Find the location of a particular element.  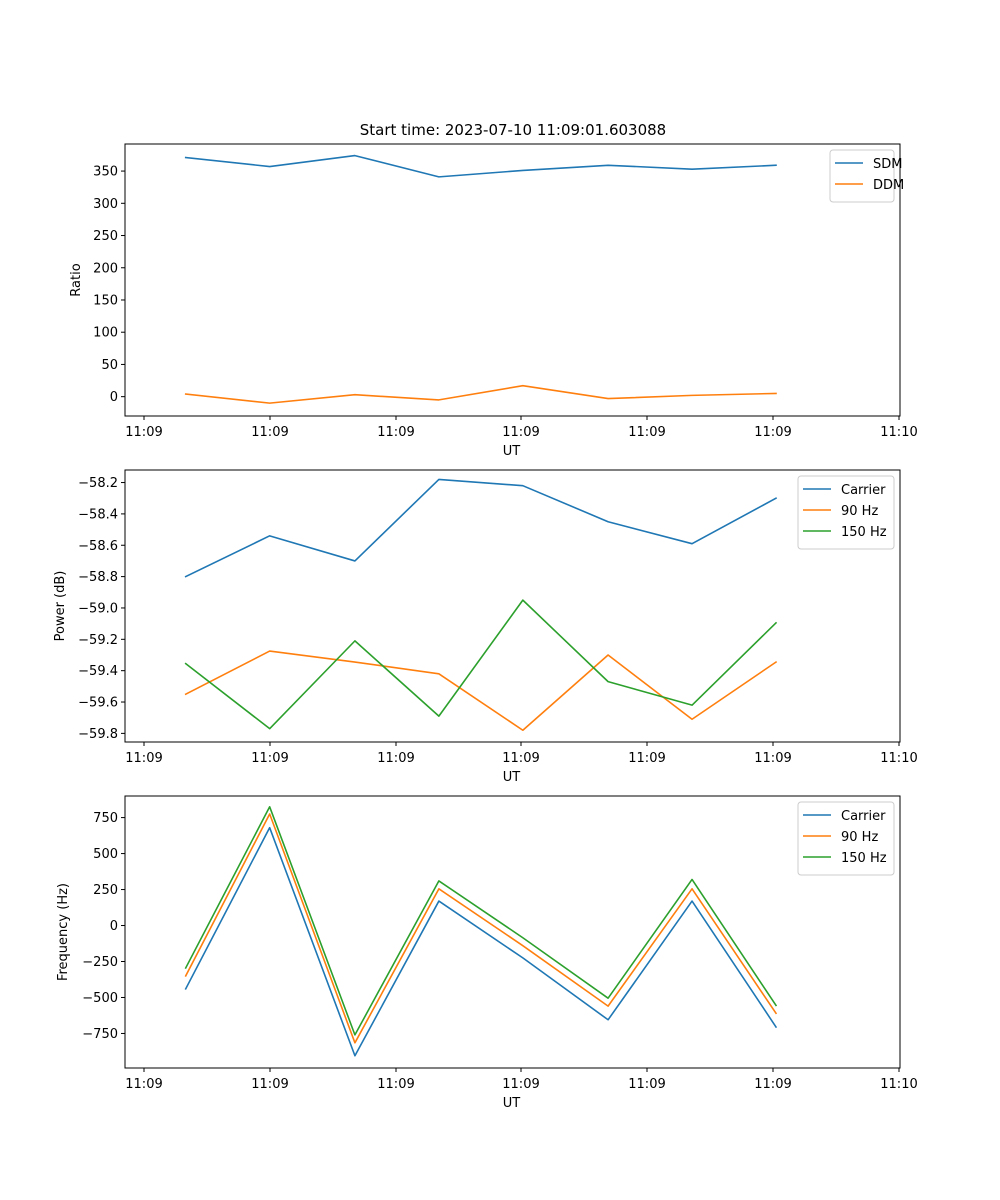

ratio-legend: SDM DDM is located at coordinates (866, 176).